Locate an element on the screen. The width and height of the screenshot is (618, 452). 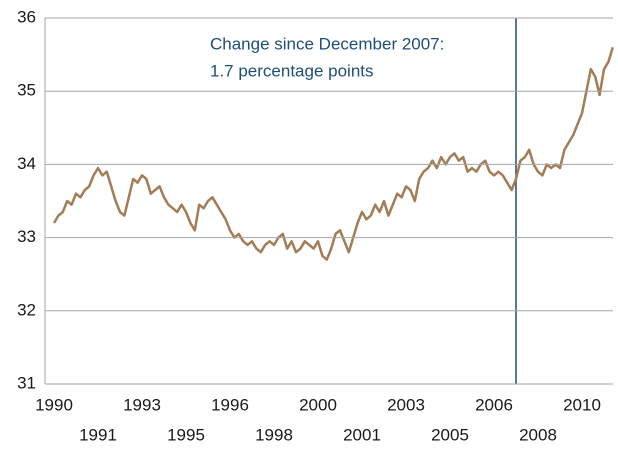
y-tick-label: 35 is located at coordinates (26, 90).